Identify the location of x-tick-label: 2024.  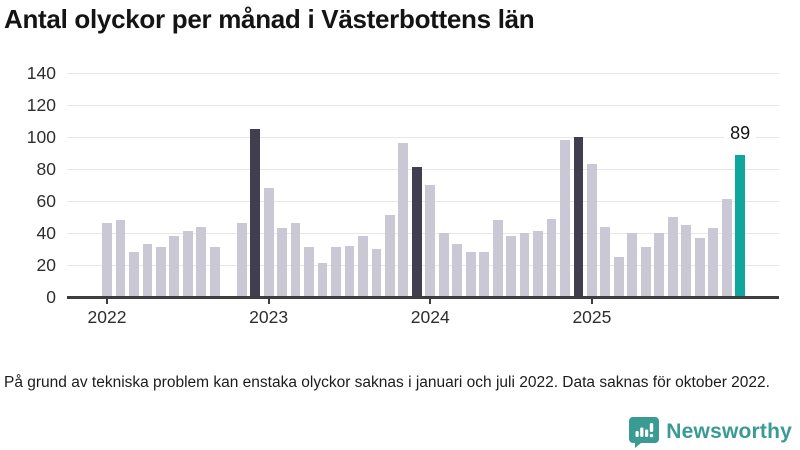
(430, 317).